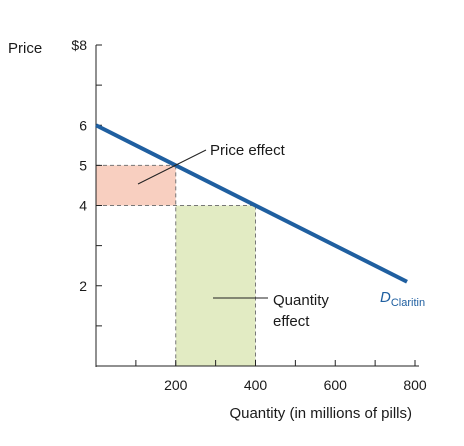 This screenshot has width=464, height=446. What do you see at coordinates (25, 48) in the screenshot?
I see `y-axis-title: Price` at bounding box center [25, 48].